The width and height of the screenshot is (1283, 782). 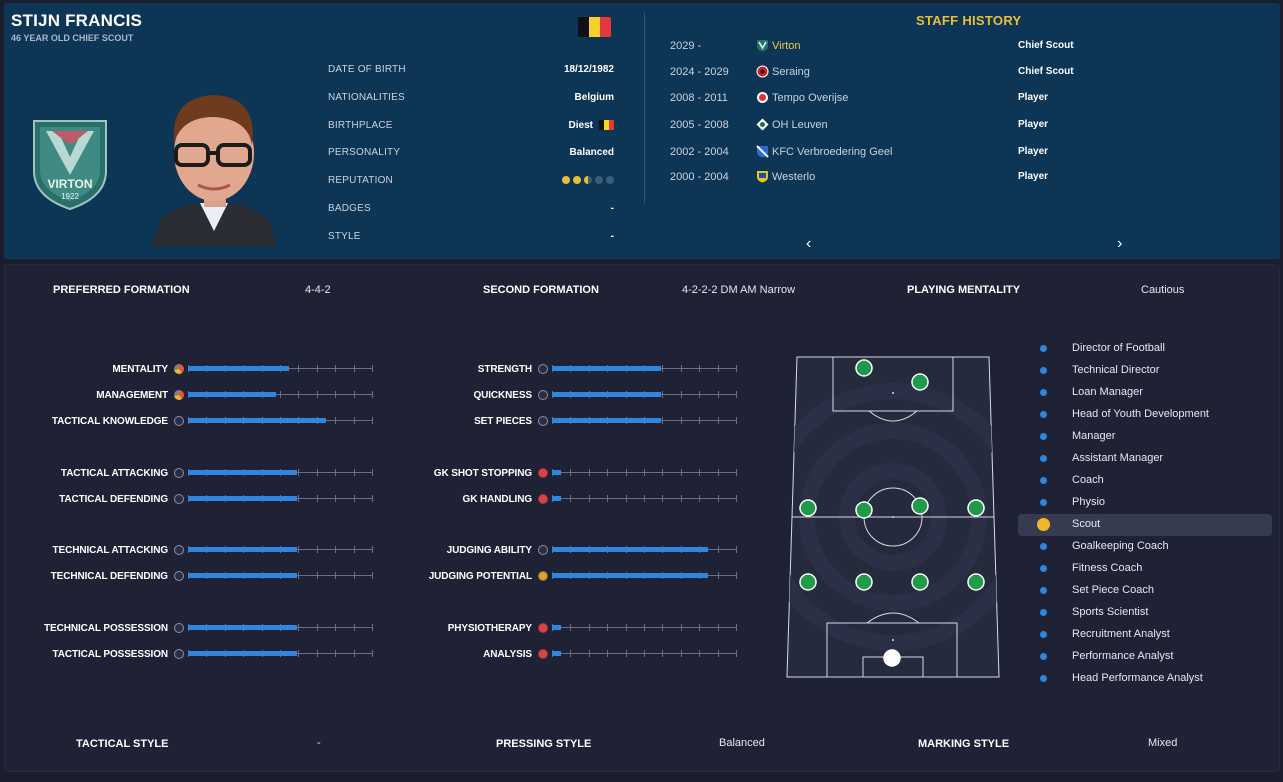 I want to click on history-row: 2005 - 2008 OH Leuven Player, so click(x=859, y=124).